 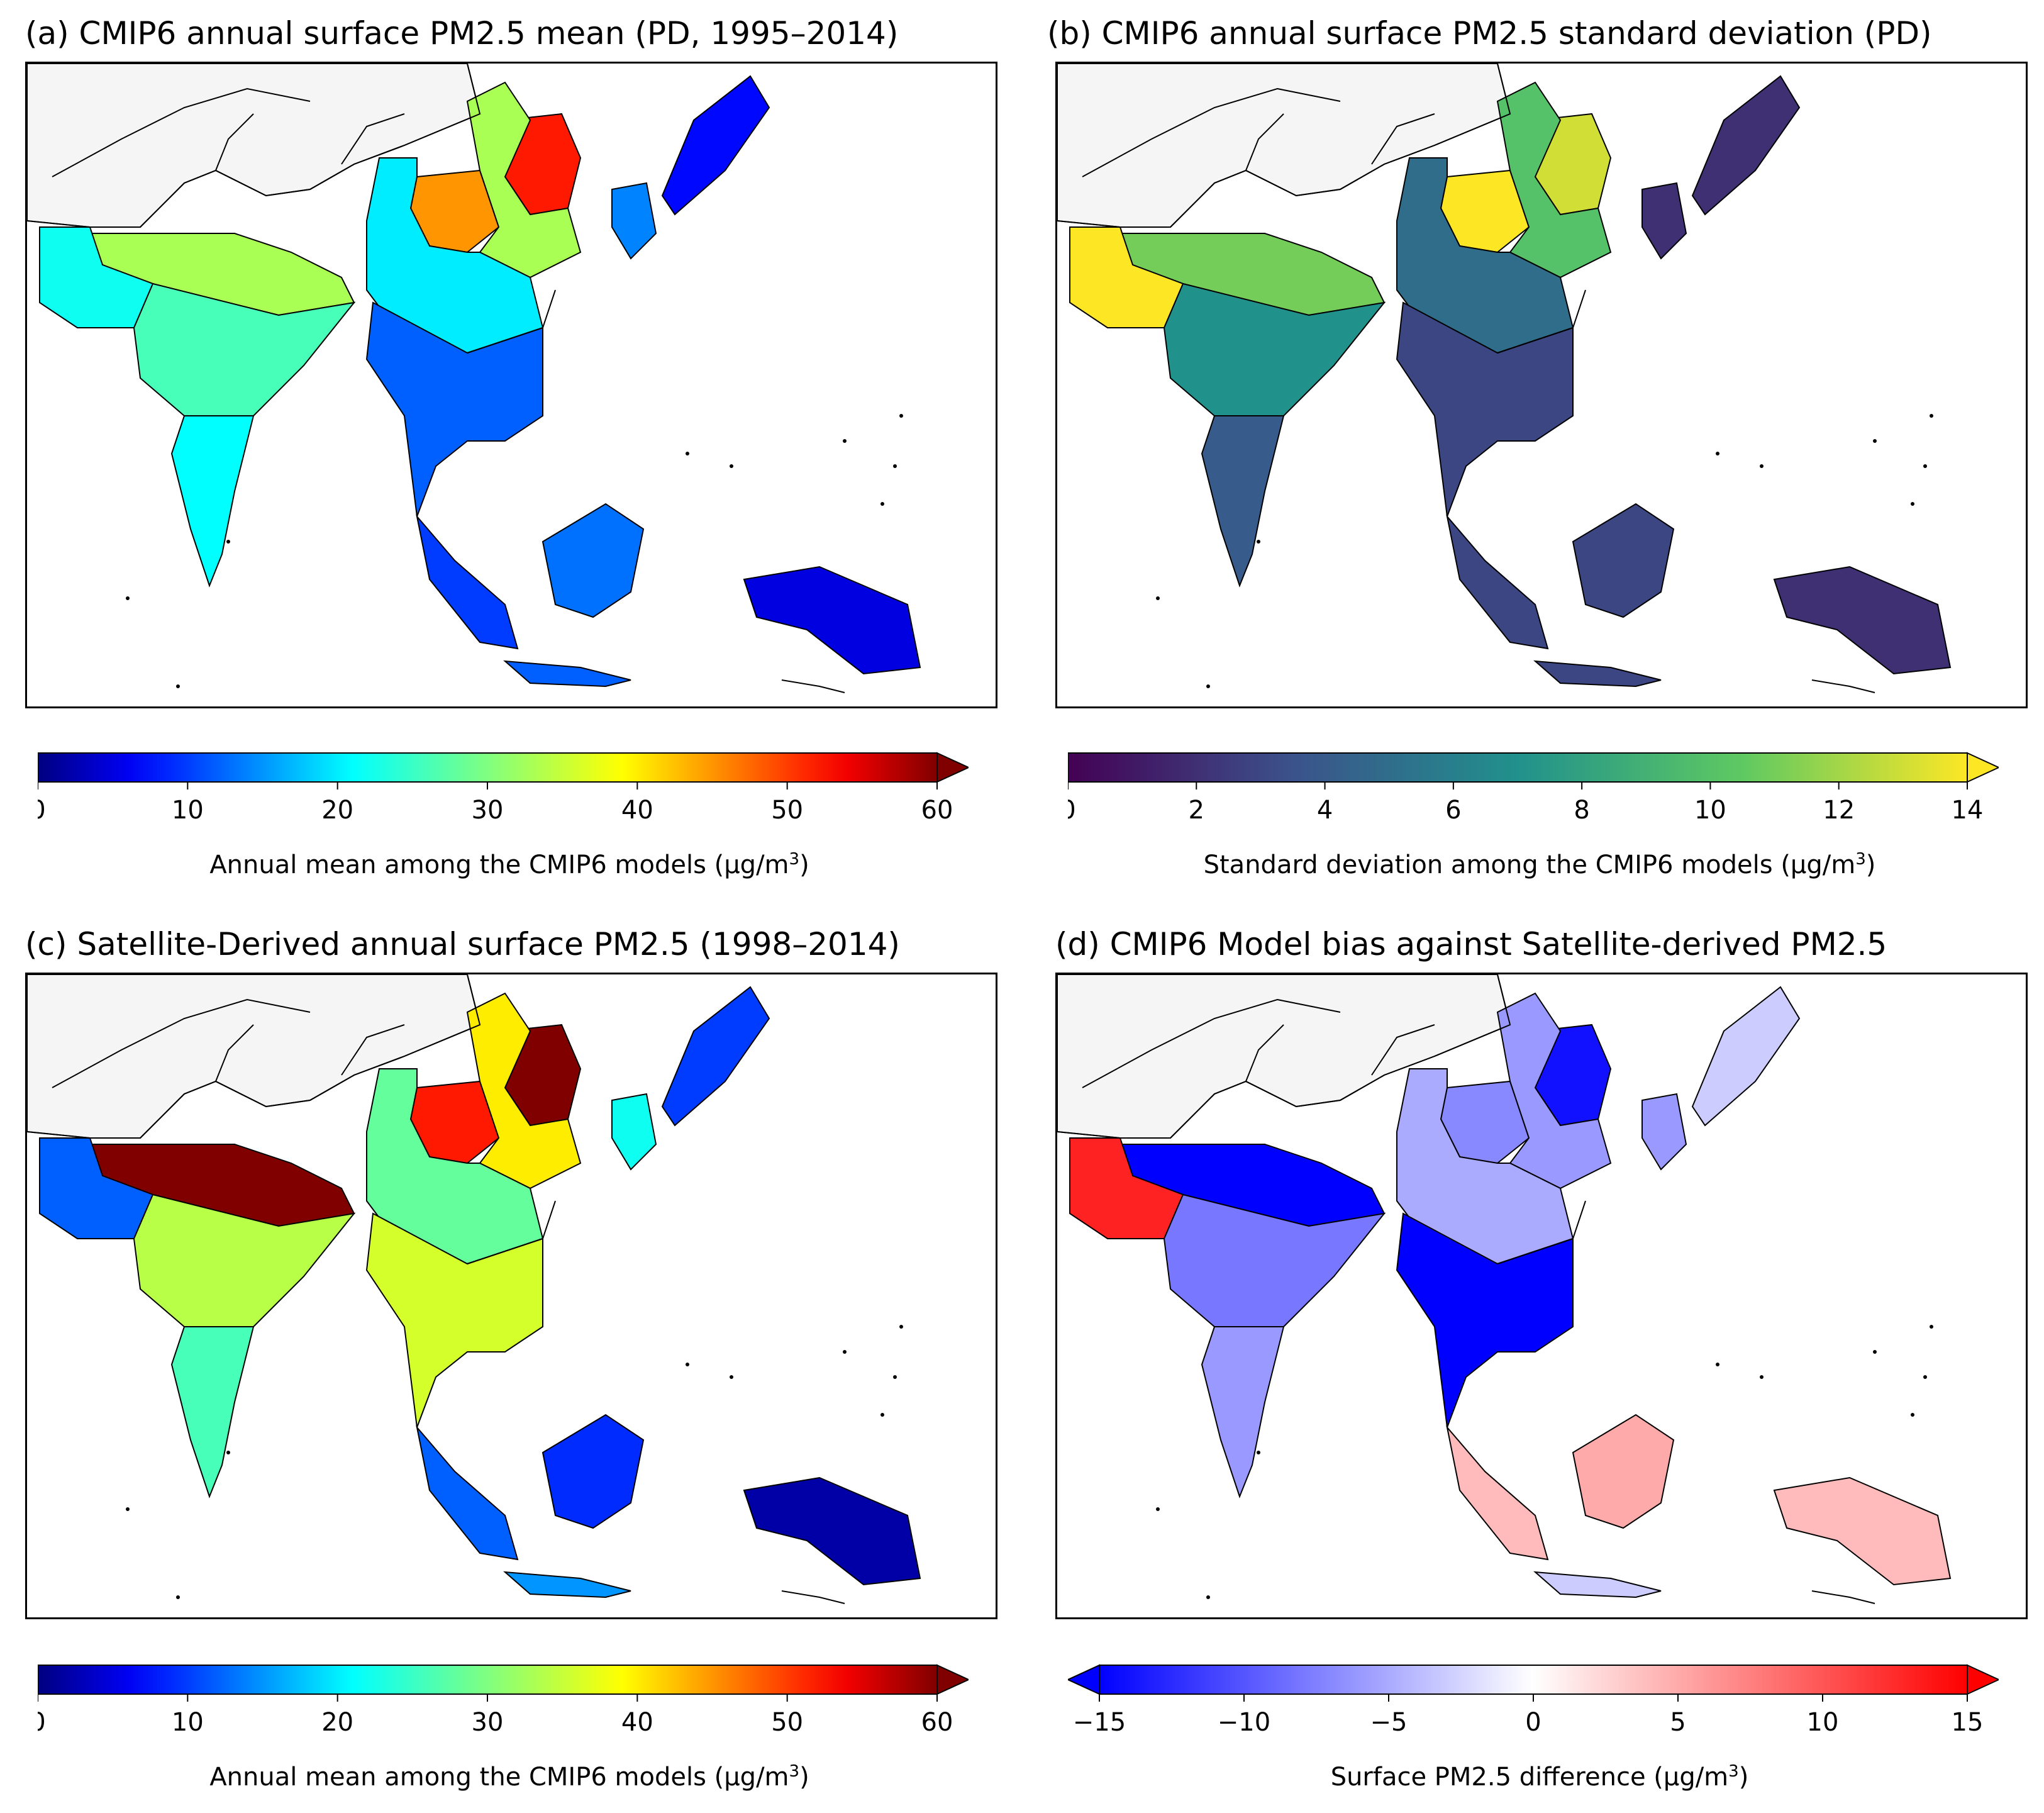 What do you see at coordinates (1664, 1132) in the screenshot?
I see `region-korea` at bounding box center [1664, 1132].